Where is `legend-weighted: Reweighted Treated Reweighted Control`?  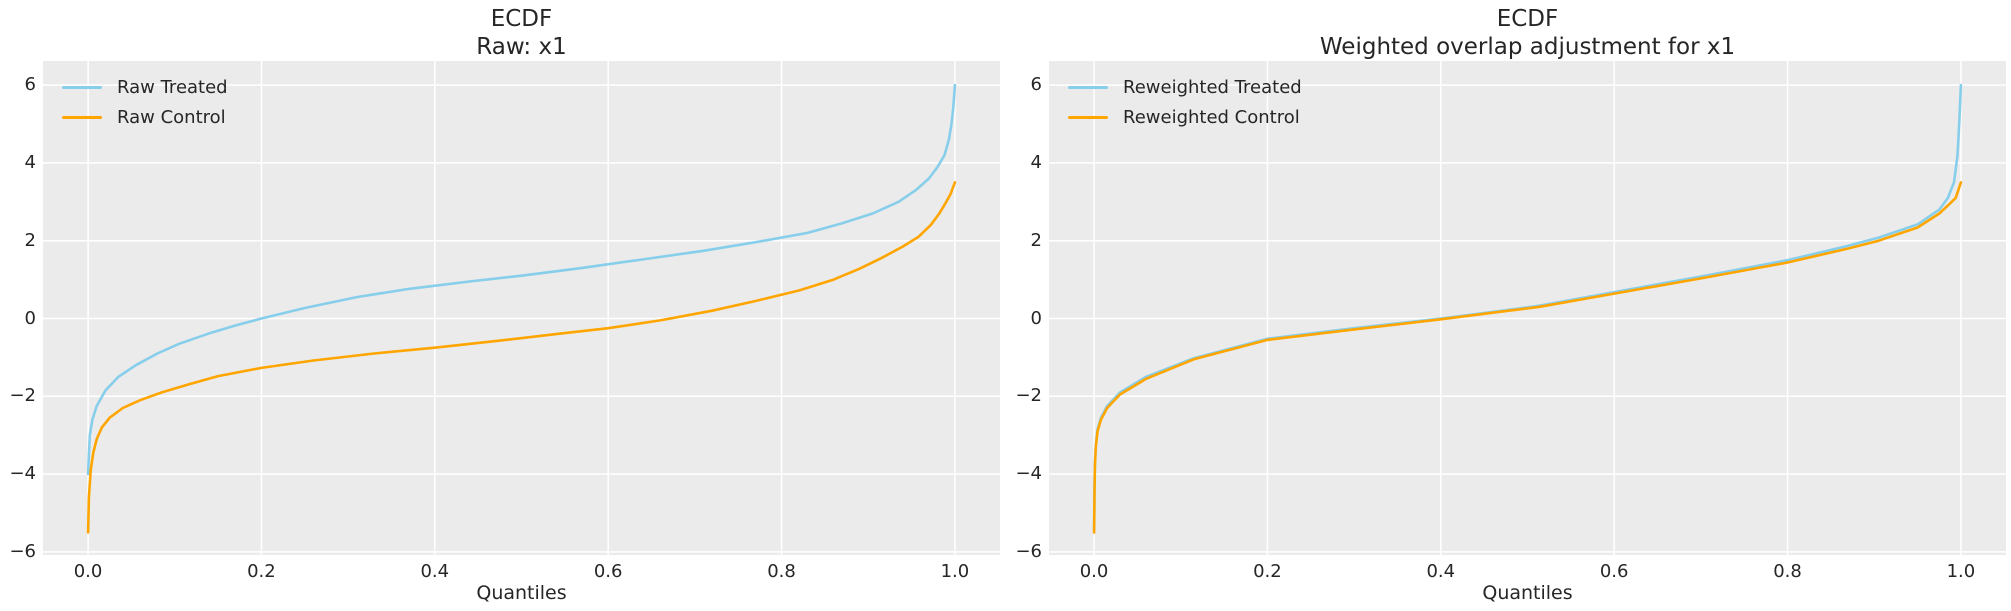 legend-weighted: Reweighted Treated Reweighted Control is located at coordinates (1185, 102).